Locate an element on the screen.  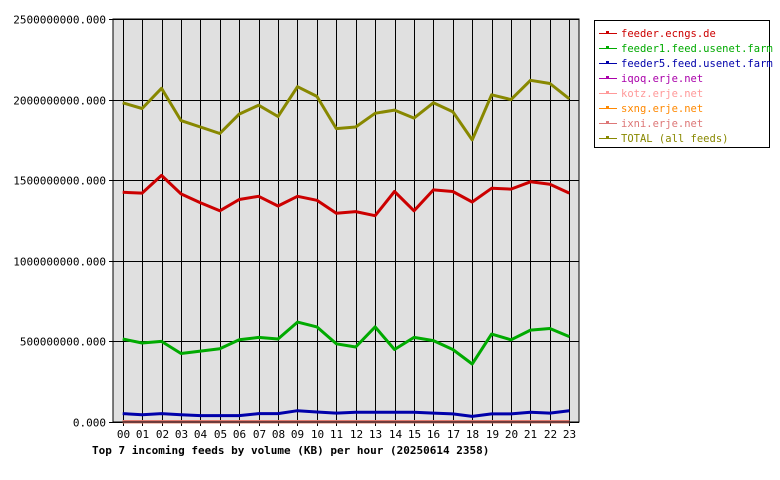
legend-entry: kotz.erje.net is located at coordinates (651, 93).